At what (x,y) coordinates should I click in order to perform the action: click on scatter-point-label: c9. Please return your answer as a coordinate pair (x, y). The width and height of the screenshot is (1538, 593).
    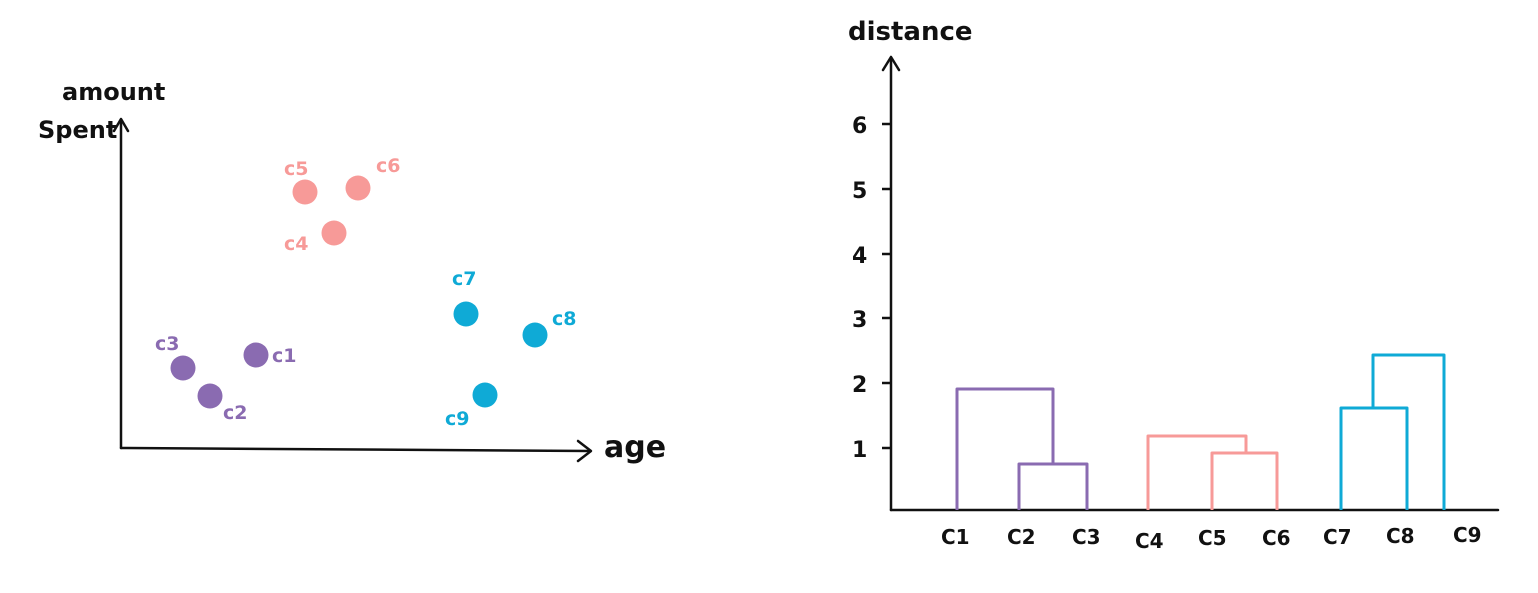
    Looking at the image, I should click on (457, 419).